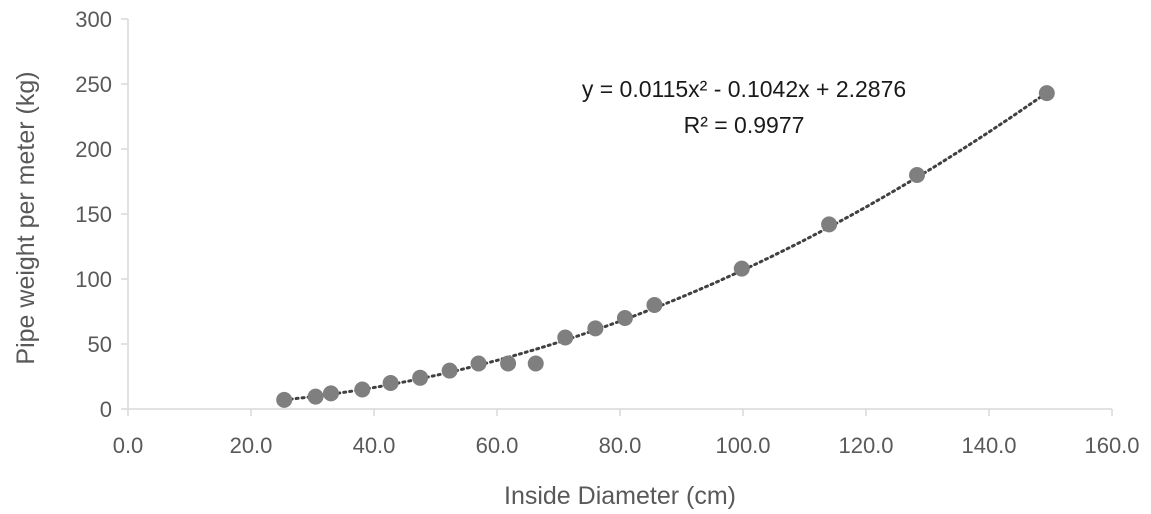 This screenshot has width=1151, height=514. What do you see at coordinates (93, 84) in the screenshot?
I see `y-tick-label: 250` at bounding box center [93, 84].